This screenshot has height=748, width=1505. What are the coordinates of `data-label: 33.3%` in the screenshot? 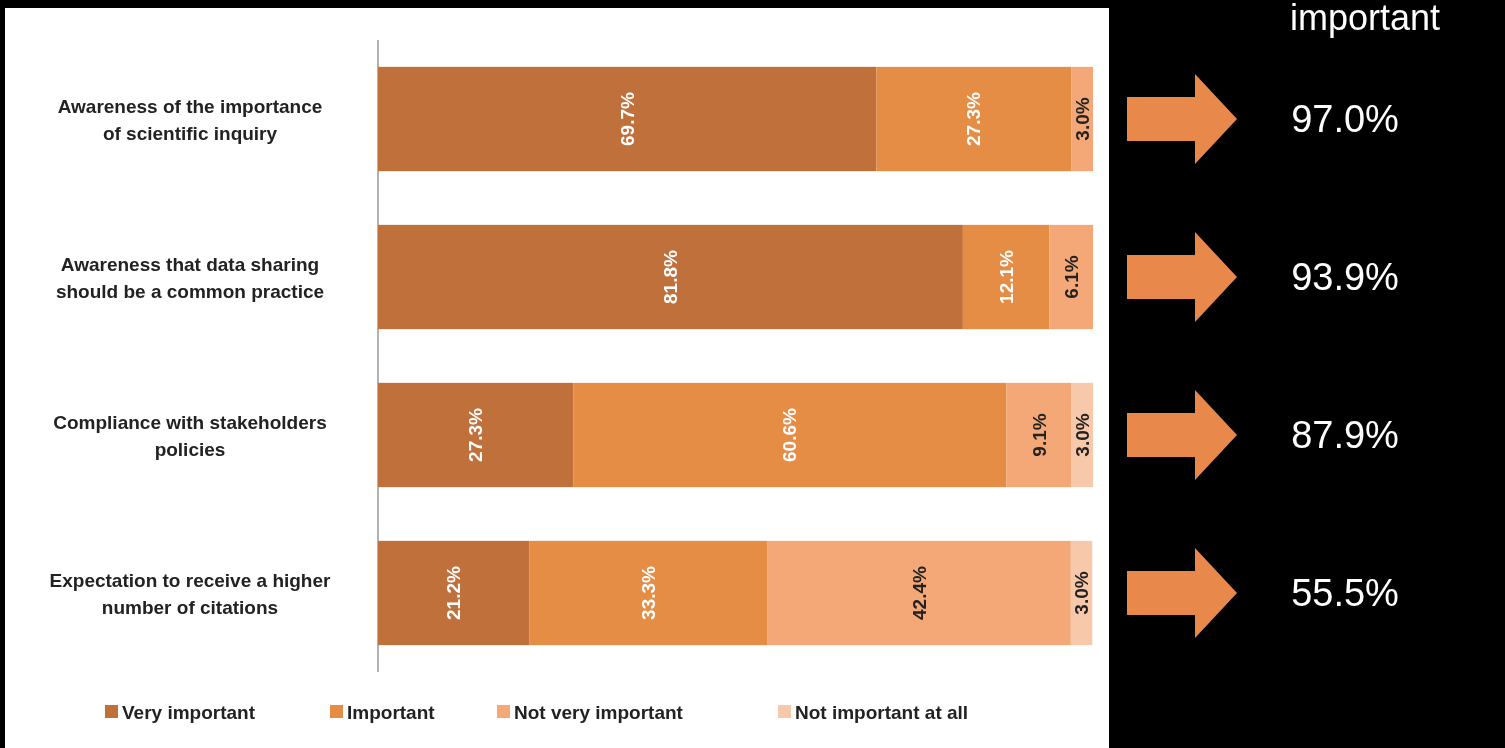 It's located at (649, 592).